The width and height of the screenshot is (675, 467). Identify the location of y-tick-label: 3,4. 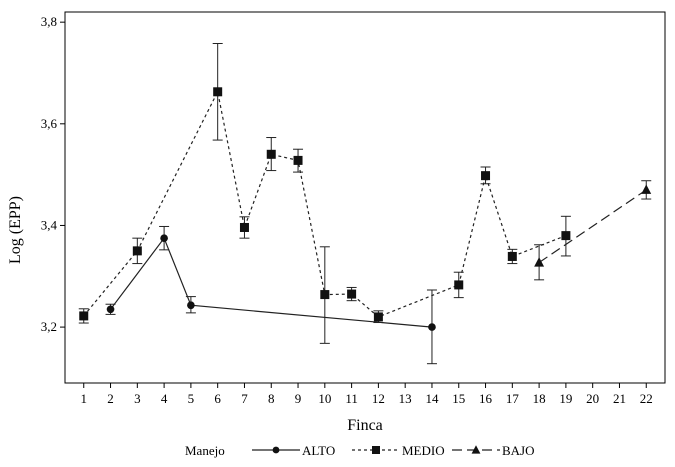
(49, 224).